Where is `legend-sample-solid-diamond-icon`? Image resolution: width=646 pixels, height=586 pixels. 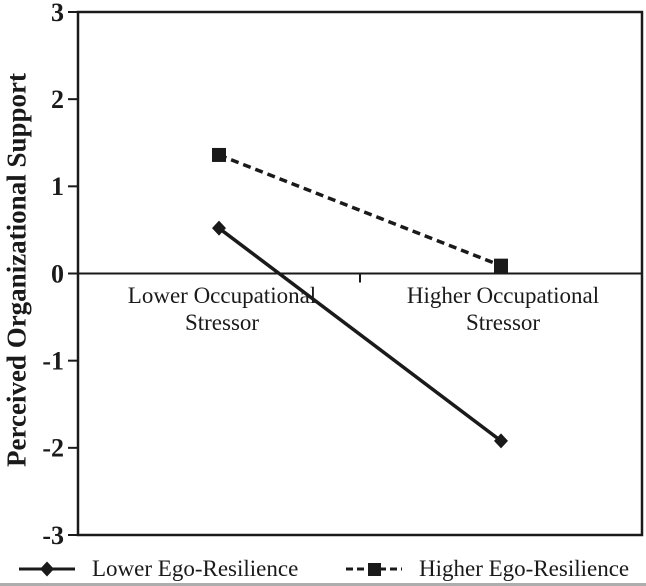 legend-sample-solid-diamond-icon is located at coordinates (47, 569).